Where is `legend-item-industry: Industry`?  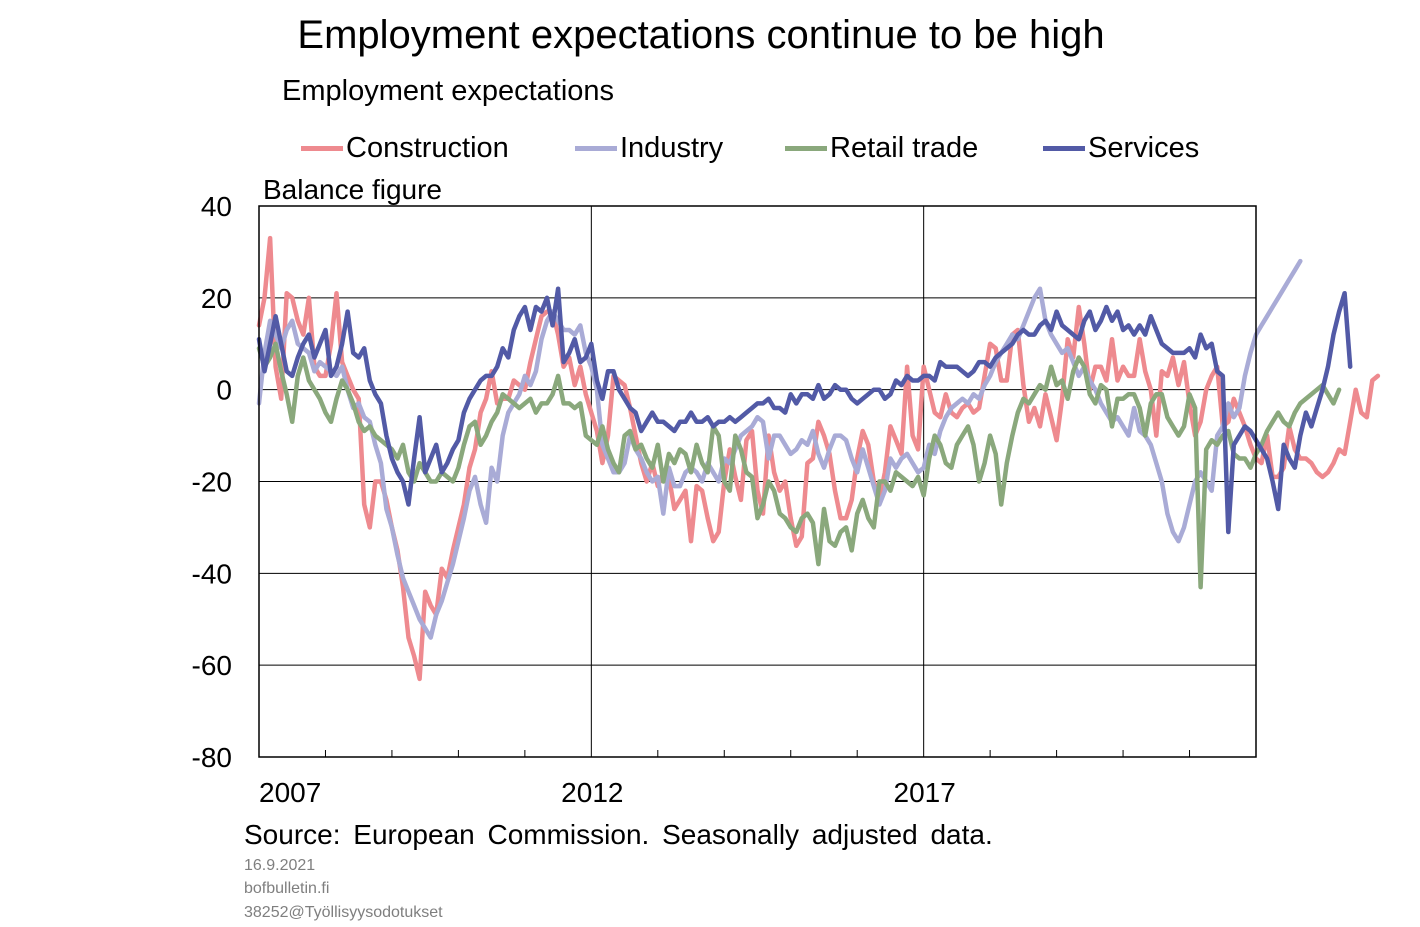 legend-item-industry: Industry is located at coordinates (649, 148).